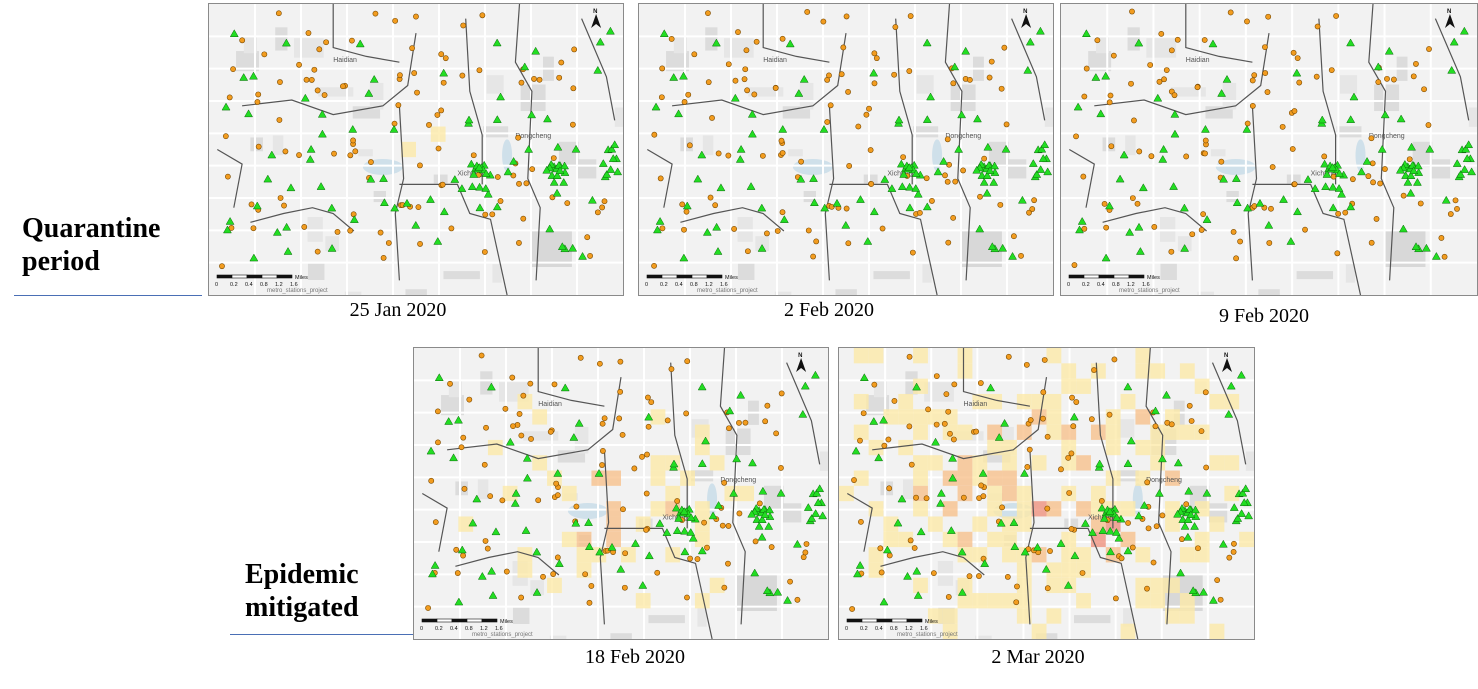  What do you see at coordinates (1149, 291) in the screenshot?
I see `layer-name-label: metro_stations_project` at bounding box center [1149, 291].